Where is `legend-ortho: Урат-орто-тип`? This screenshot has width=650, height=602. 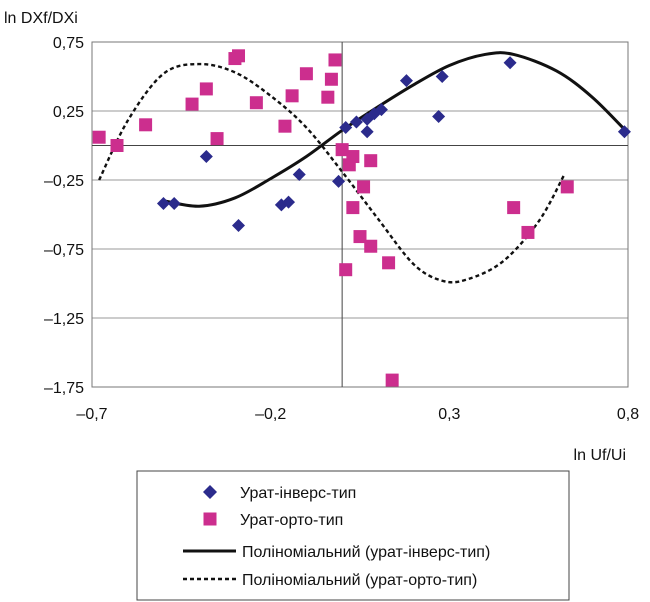 legend-ortho: Урат-орто-тип is located at coordinates (273, 520).